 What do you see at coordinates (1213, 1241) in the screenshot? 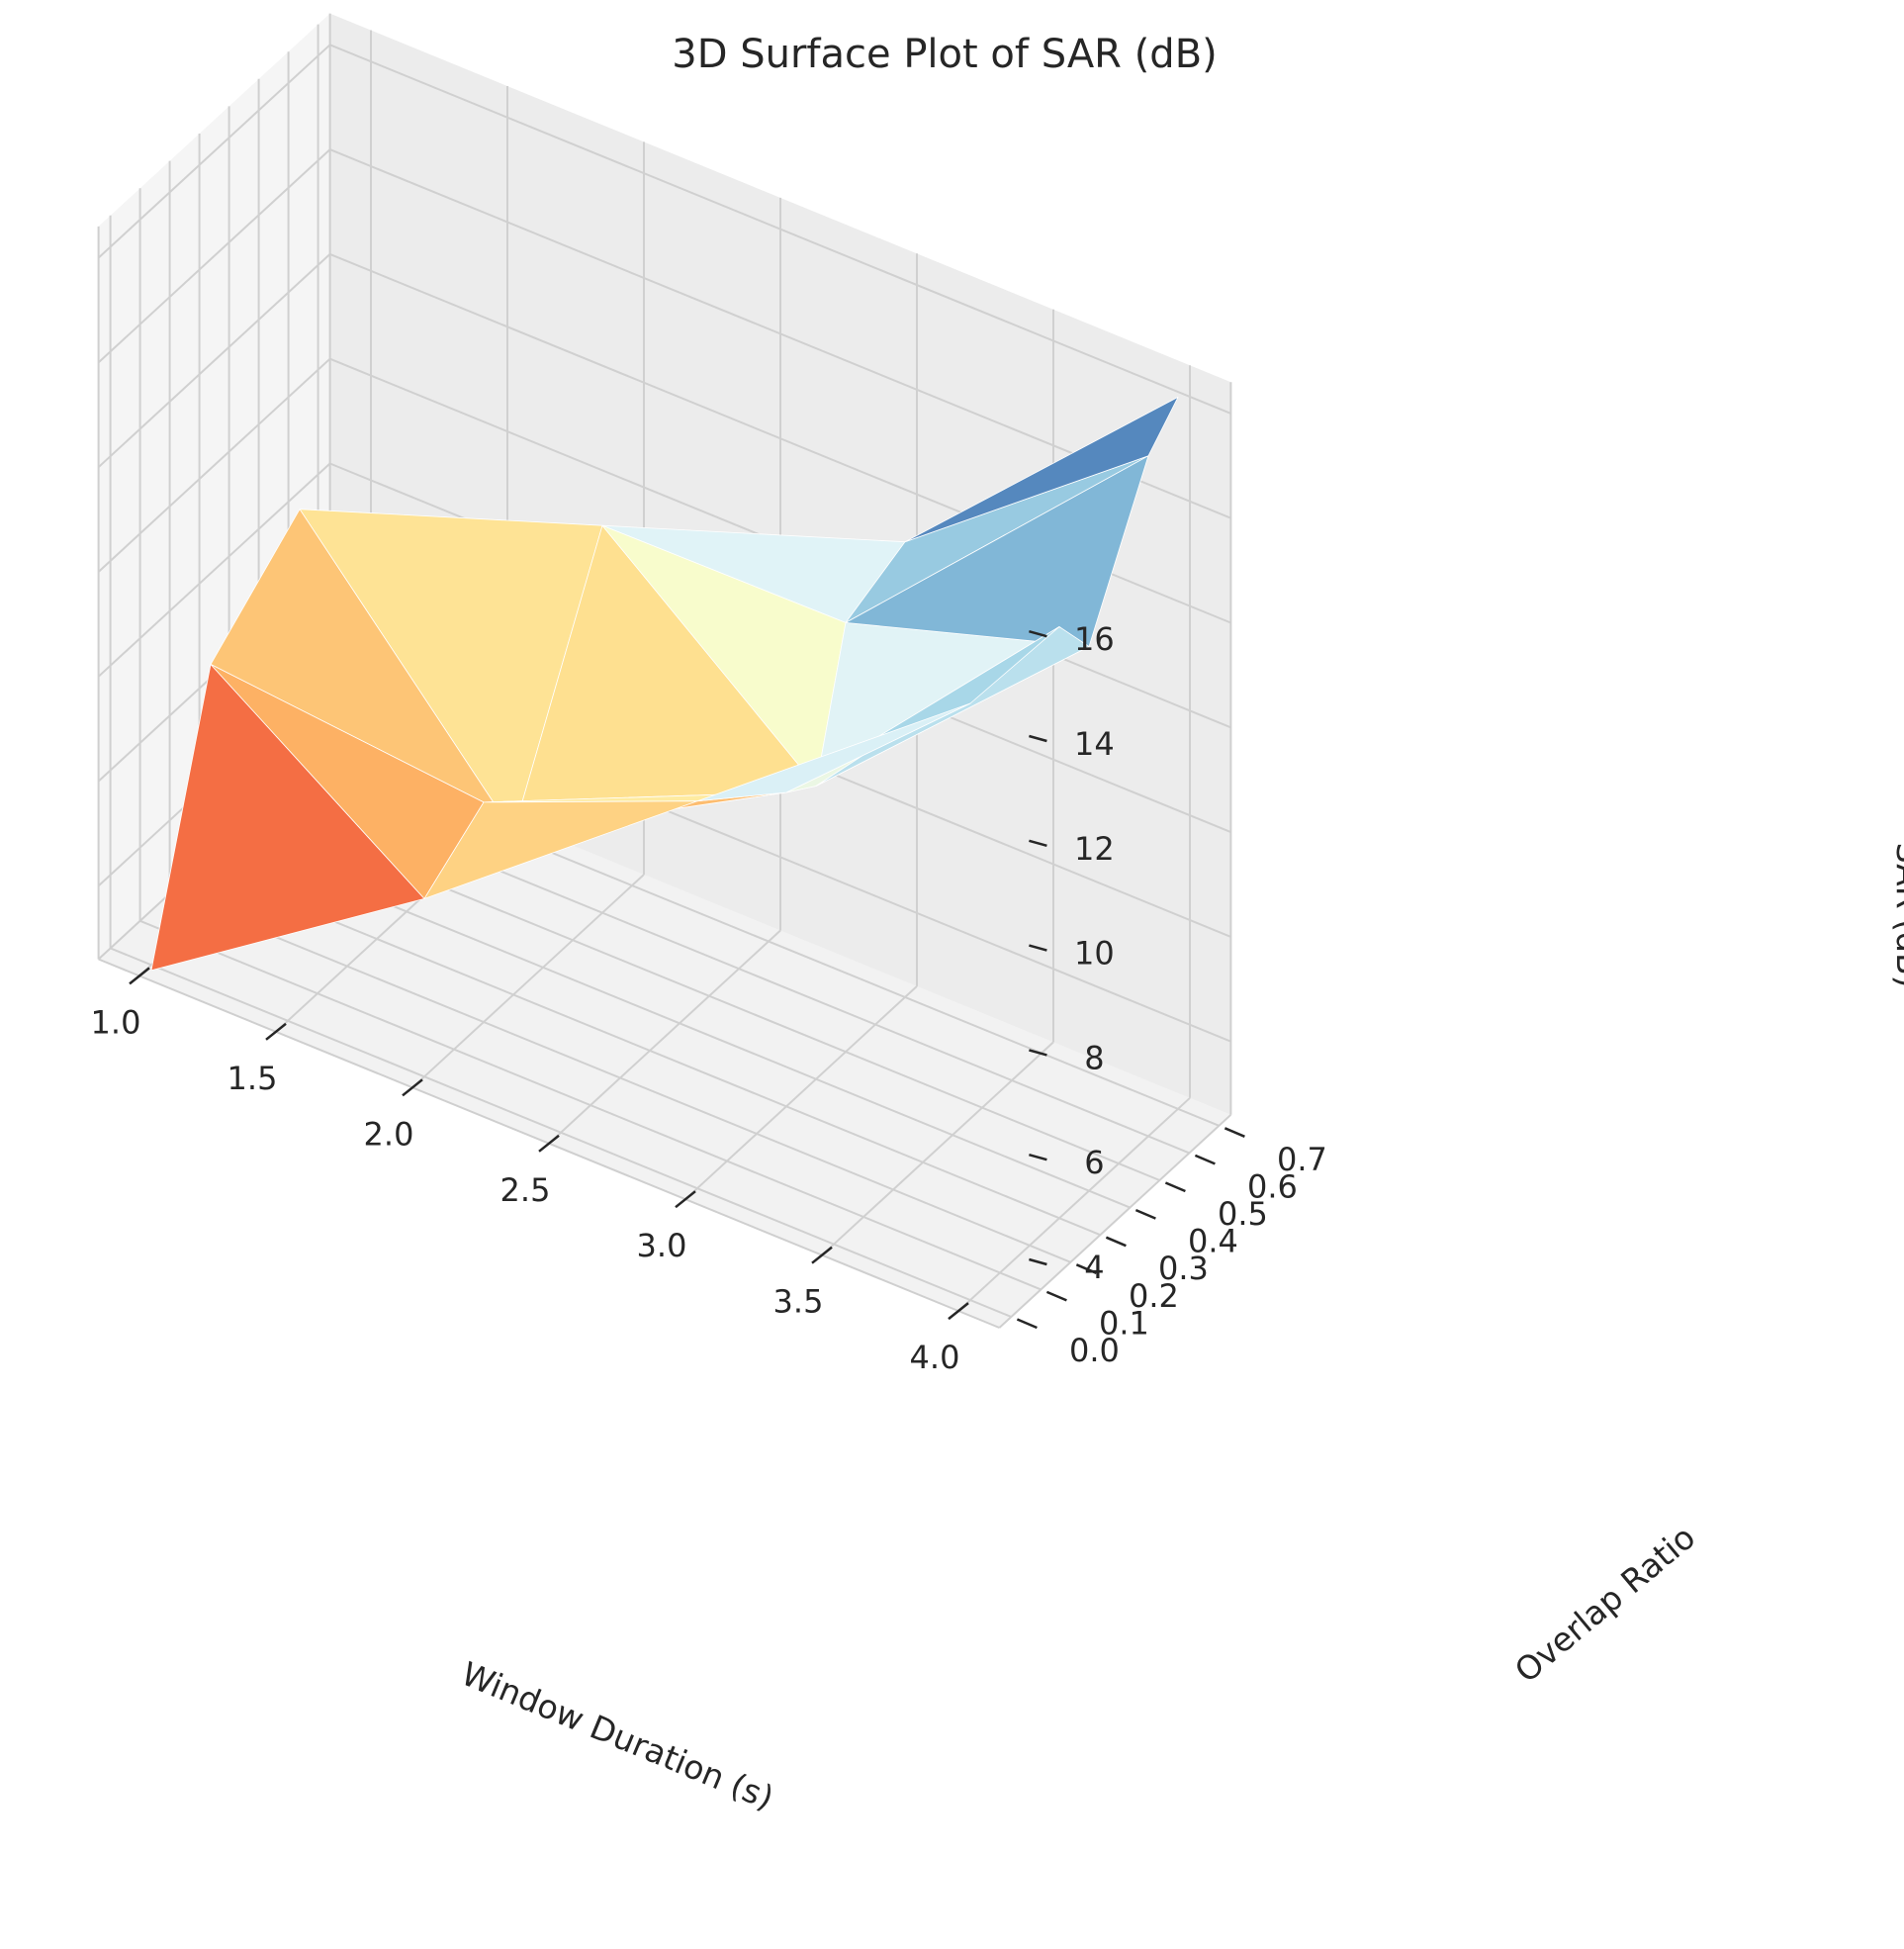
I see `y-tick-label: 0.4` at bounding box center [1213, 1241].